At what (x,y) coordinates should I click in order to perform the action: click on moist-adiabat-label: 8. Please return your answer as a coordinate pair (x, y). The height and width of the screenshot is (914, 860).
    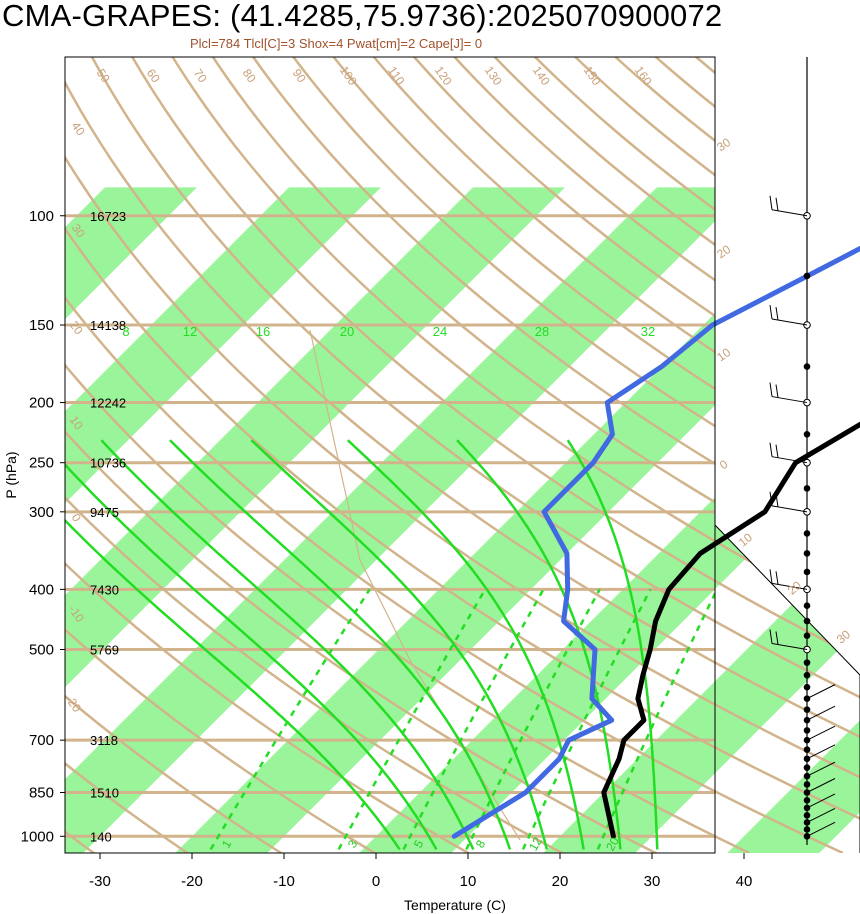
    Looking at the image, I should click on (125, 331).